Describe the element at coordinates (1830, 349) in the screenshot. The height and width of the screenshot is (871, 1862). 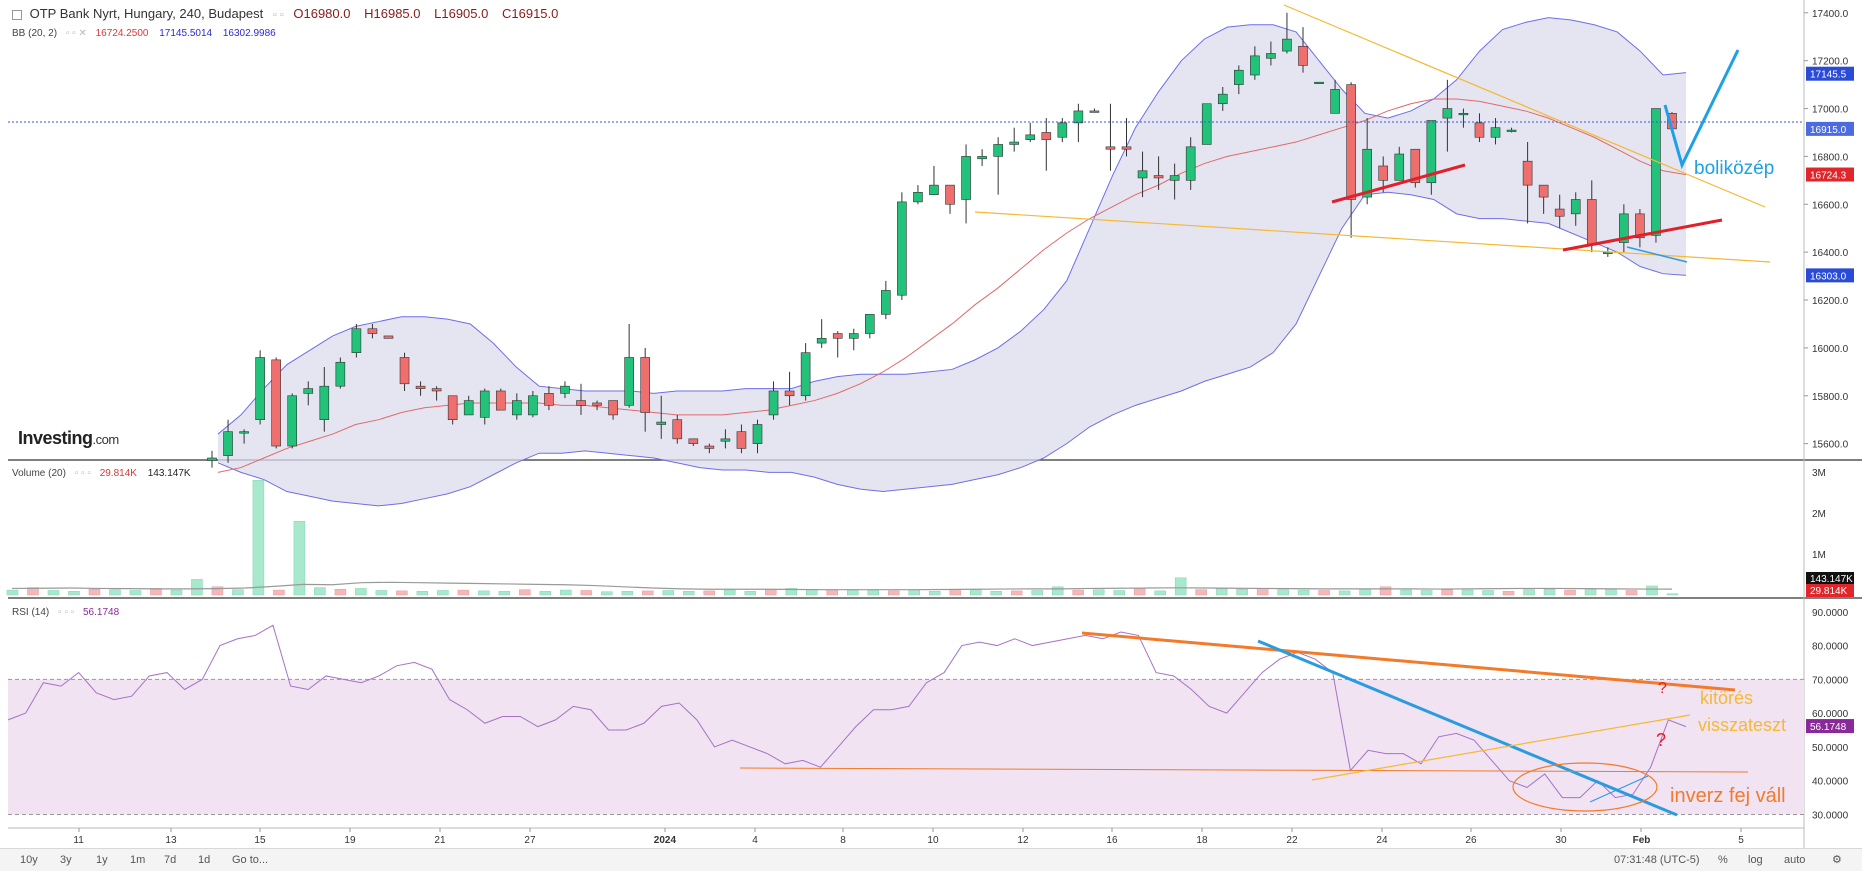
I see `price-tick-label: 16000.0` at that location.